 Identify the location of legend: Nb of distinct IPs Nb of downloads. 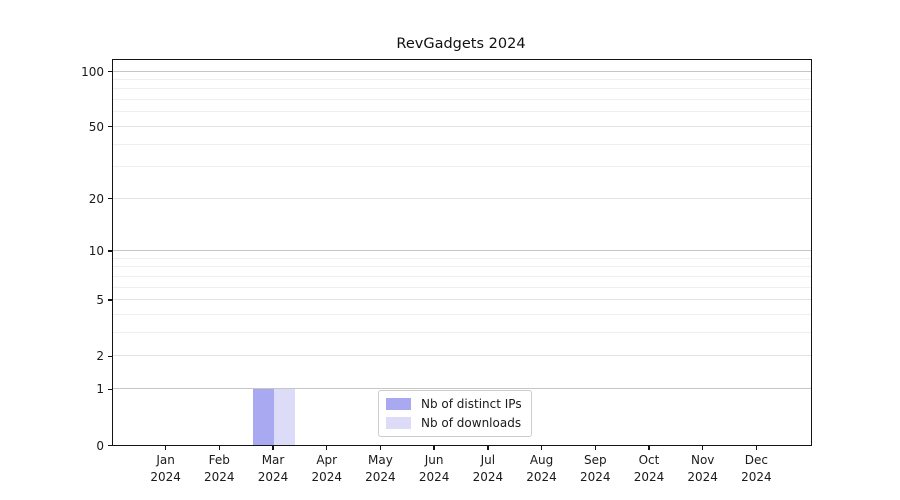
(455, 413).